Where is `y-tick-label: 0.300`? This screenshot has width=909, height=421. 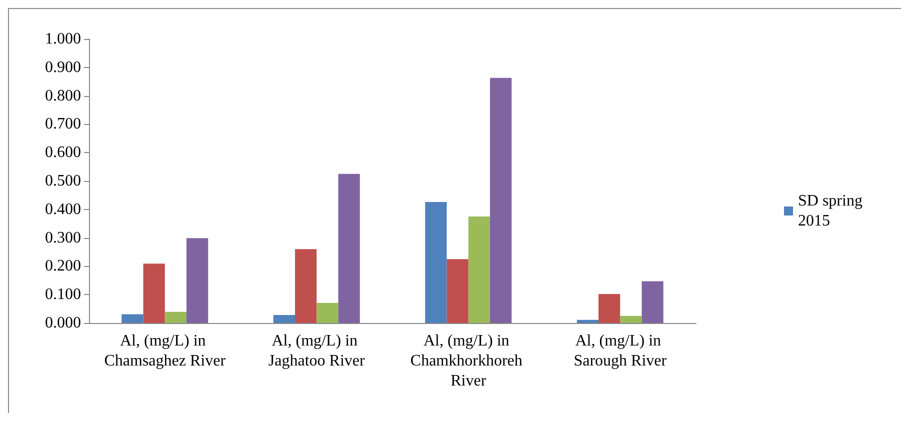 y-tick-label: 0.300 is located at coordinates (63, 237).